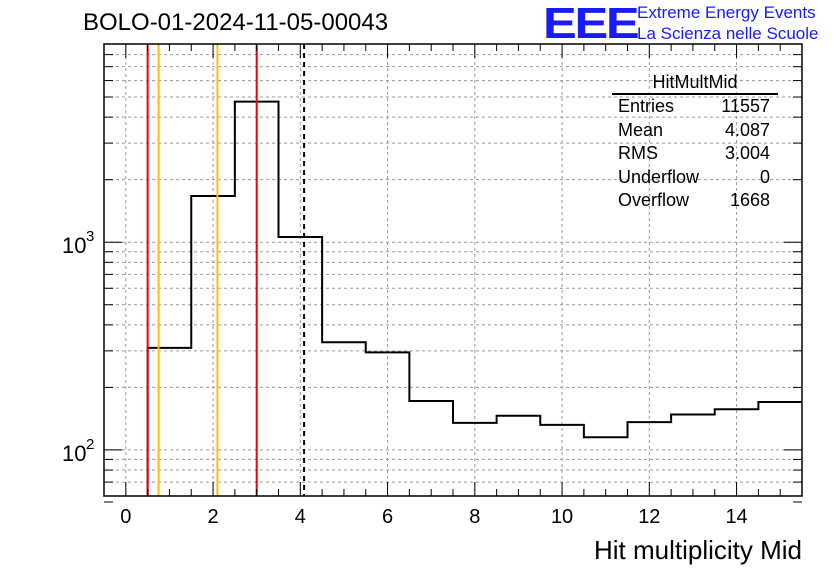  Describe the element at coordinates (695, 107) in the screenshot. I see `stats-row-entries: Entries 11557` at that location.